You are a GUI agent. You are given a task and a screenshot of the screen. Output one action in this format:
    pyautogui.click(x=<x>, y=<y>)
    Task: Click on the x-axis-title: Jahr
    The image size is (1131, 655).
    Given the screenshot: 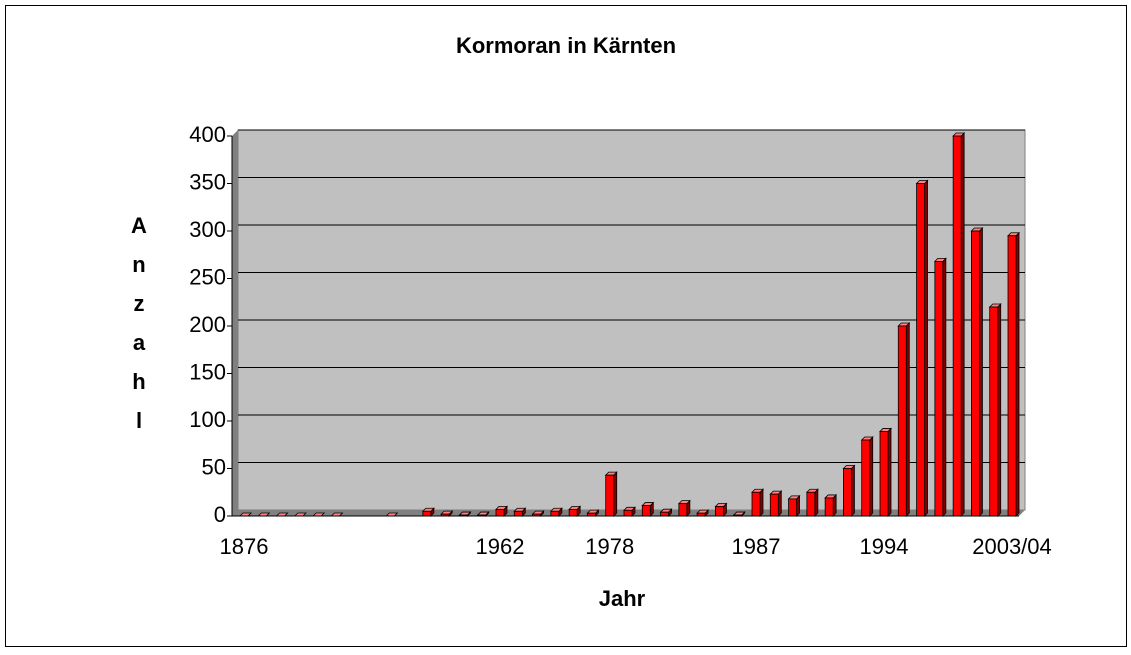 What is the action you would take?
    pyautogui.click(x=622, y=598)
    